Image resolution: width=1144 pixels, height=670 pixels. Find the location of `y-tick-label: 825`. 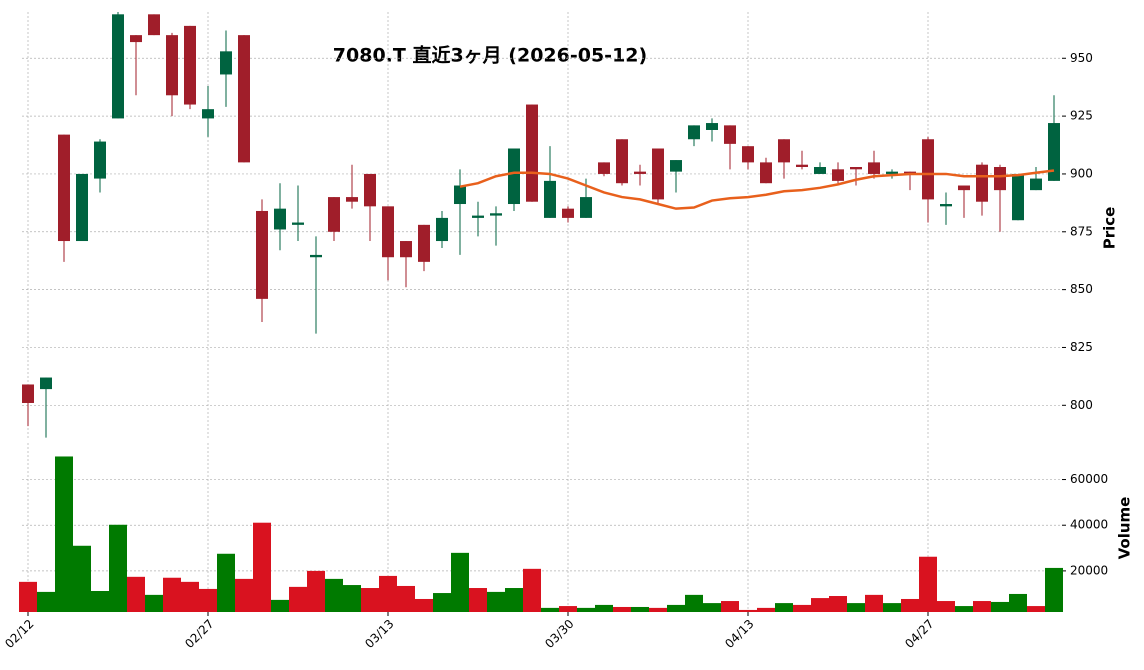

y-tick-label: 825 is located at coordinates (1081, 347).